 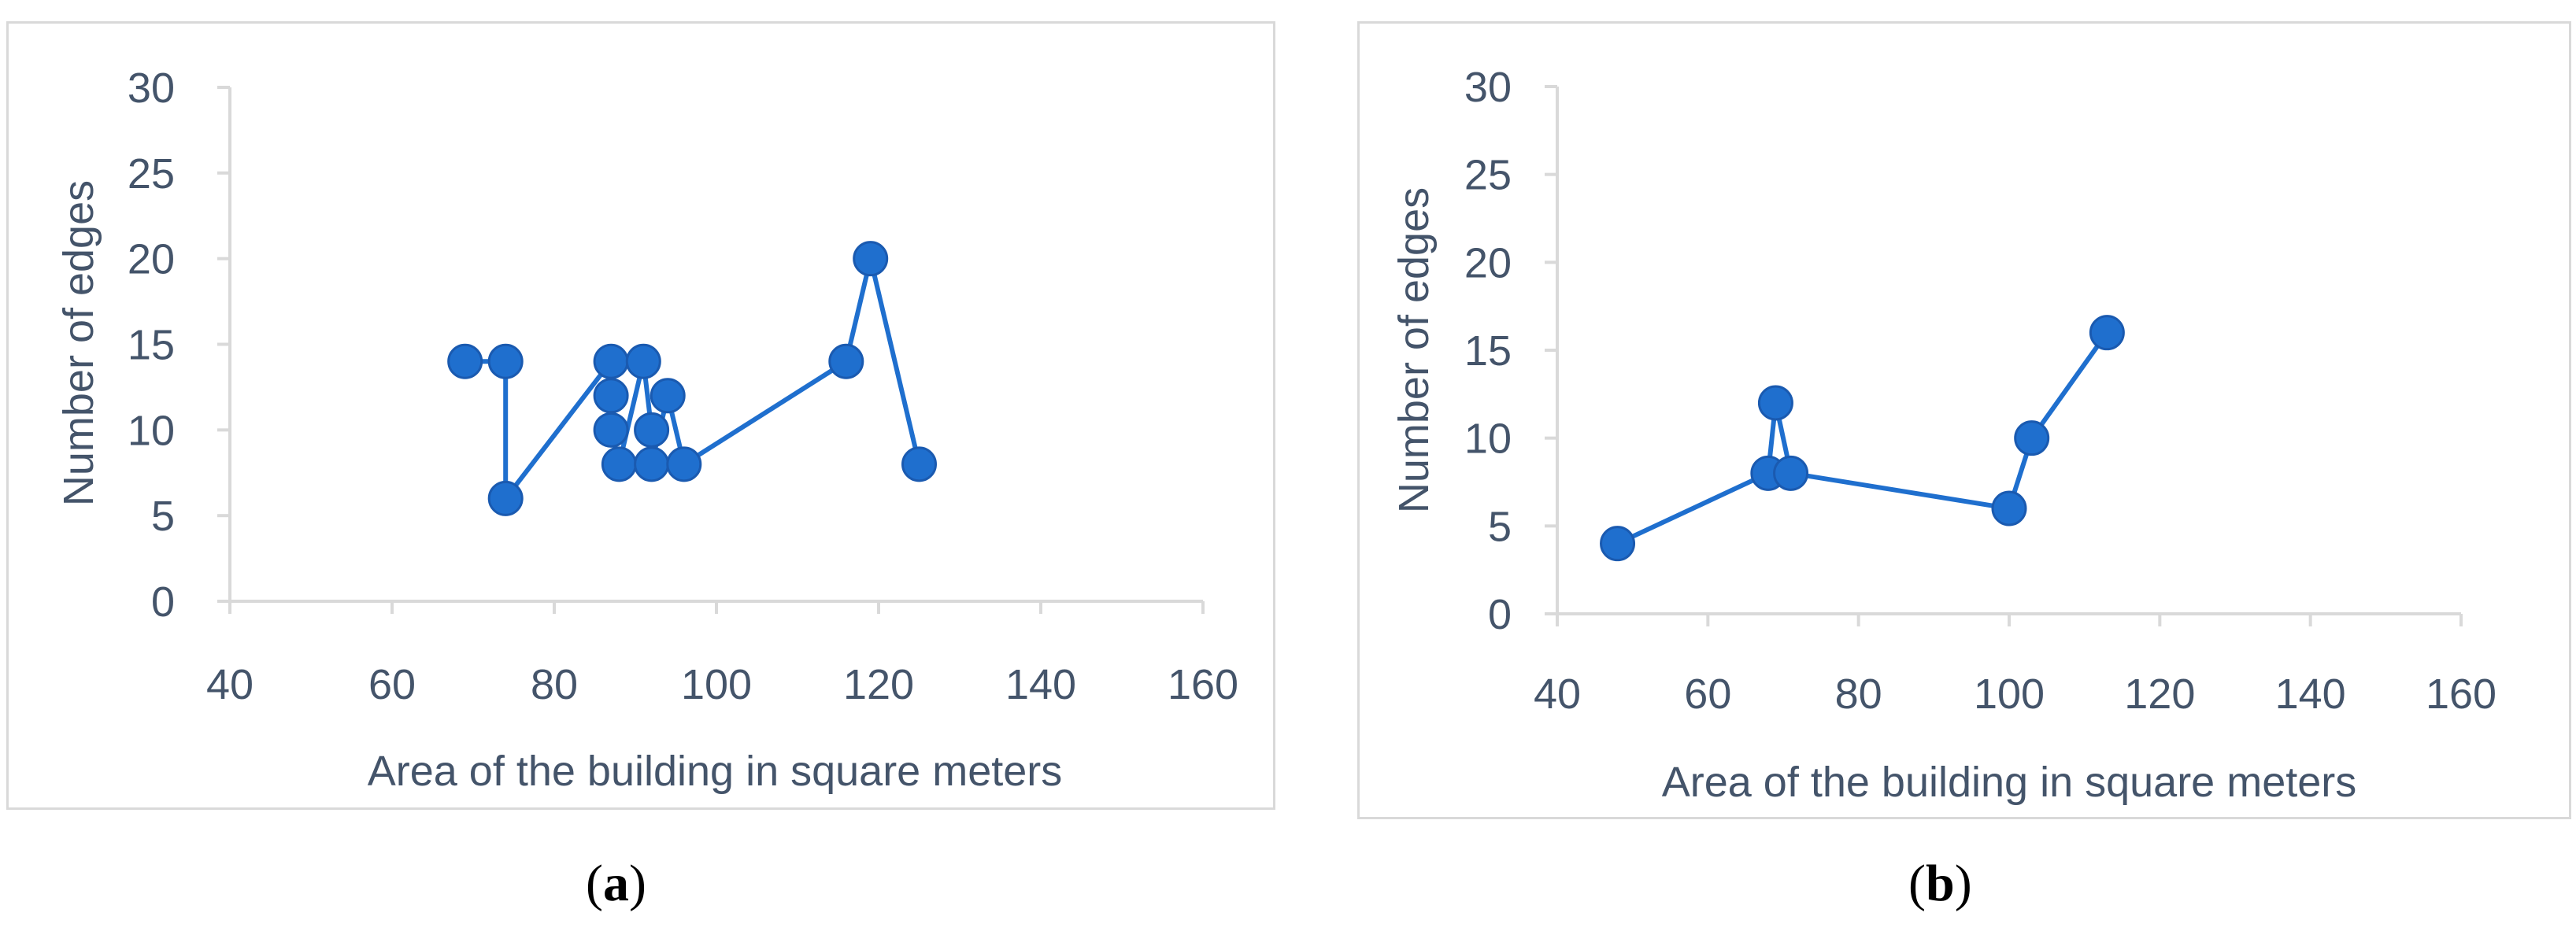 What do you see at coordinates (1858, 694) in the screenshot?
I see `x-tick-label-b: 80` at bounding box center [1858, 694].